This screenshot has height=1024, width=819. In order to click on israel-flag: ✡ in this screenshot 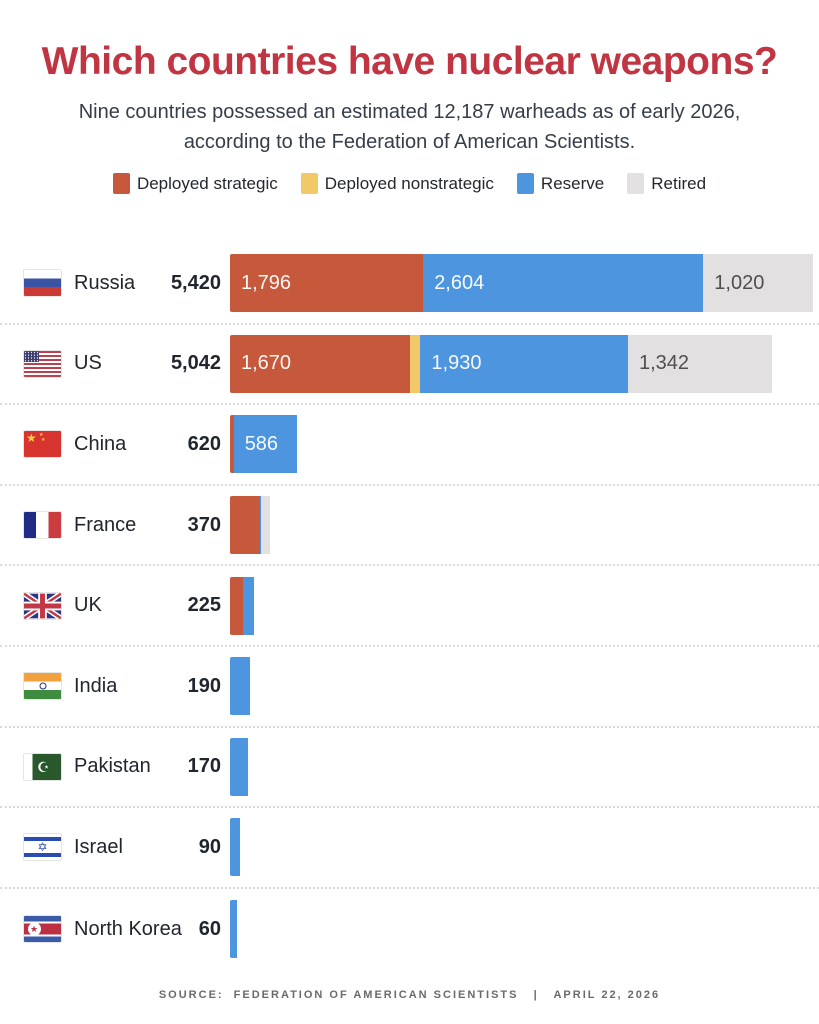, I will do `click(42, 847)`.